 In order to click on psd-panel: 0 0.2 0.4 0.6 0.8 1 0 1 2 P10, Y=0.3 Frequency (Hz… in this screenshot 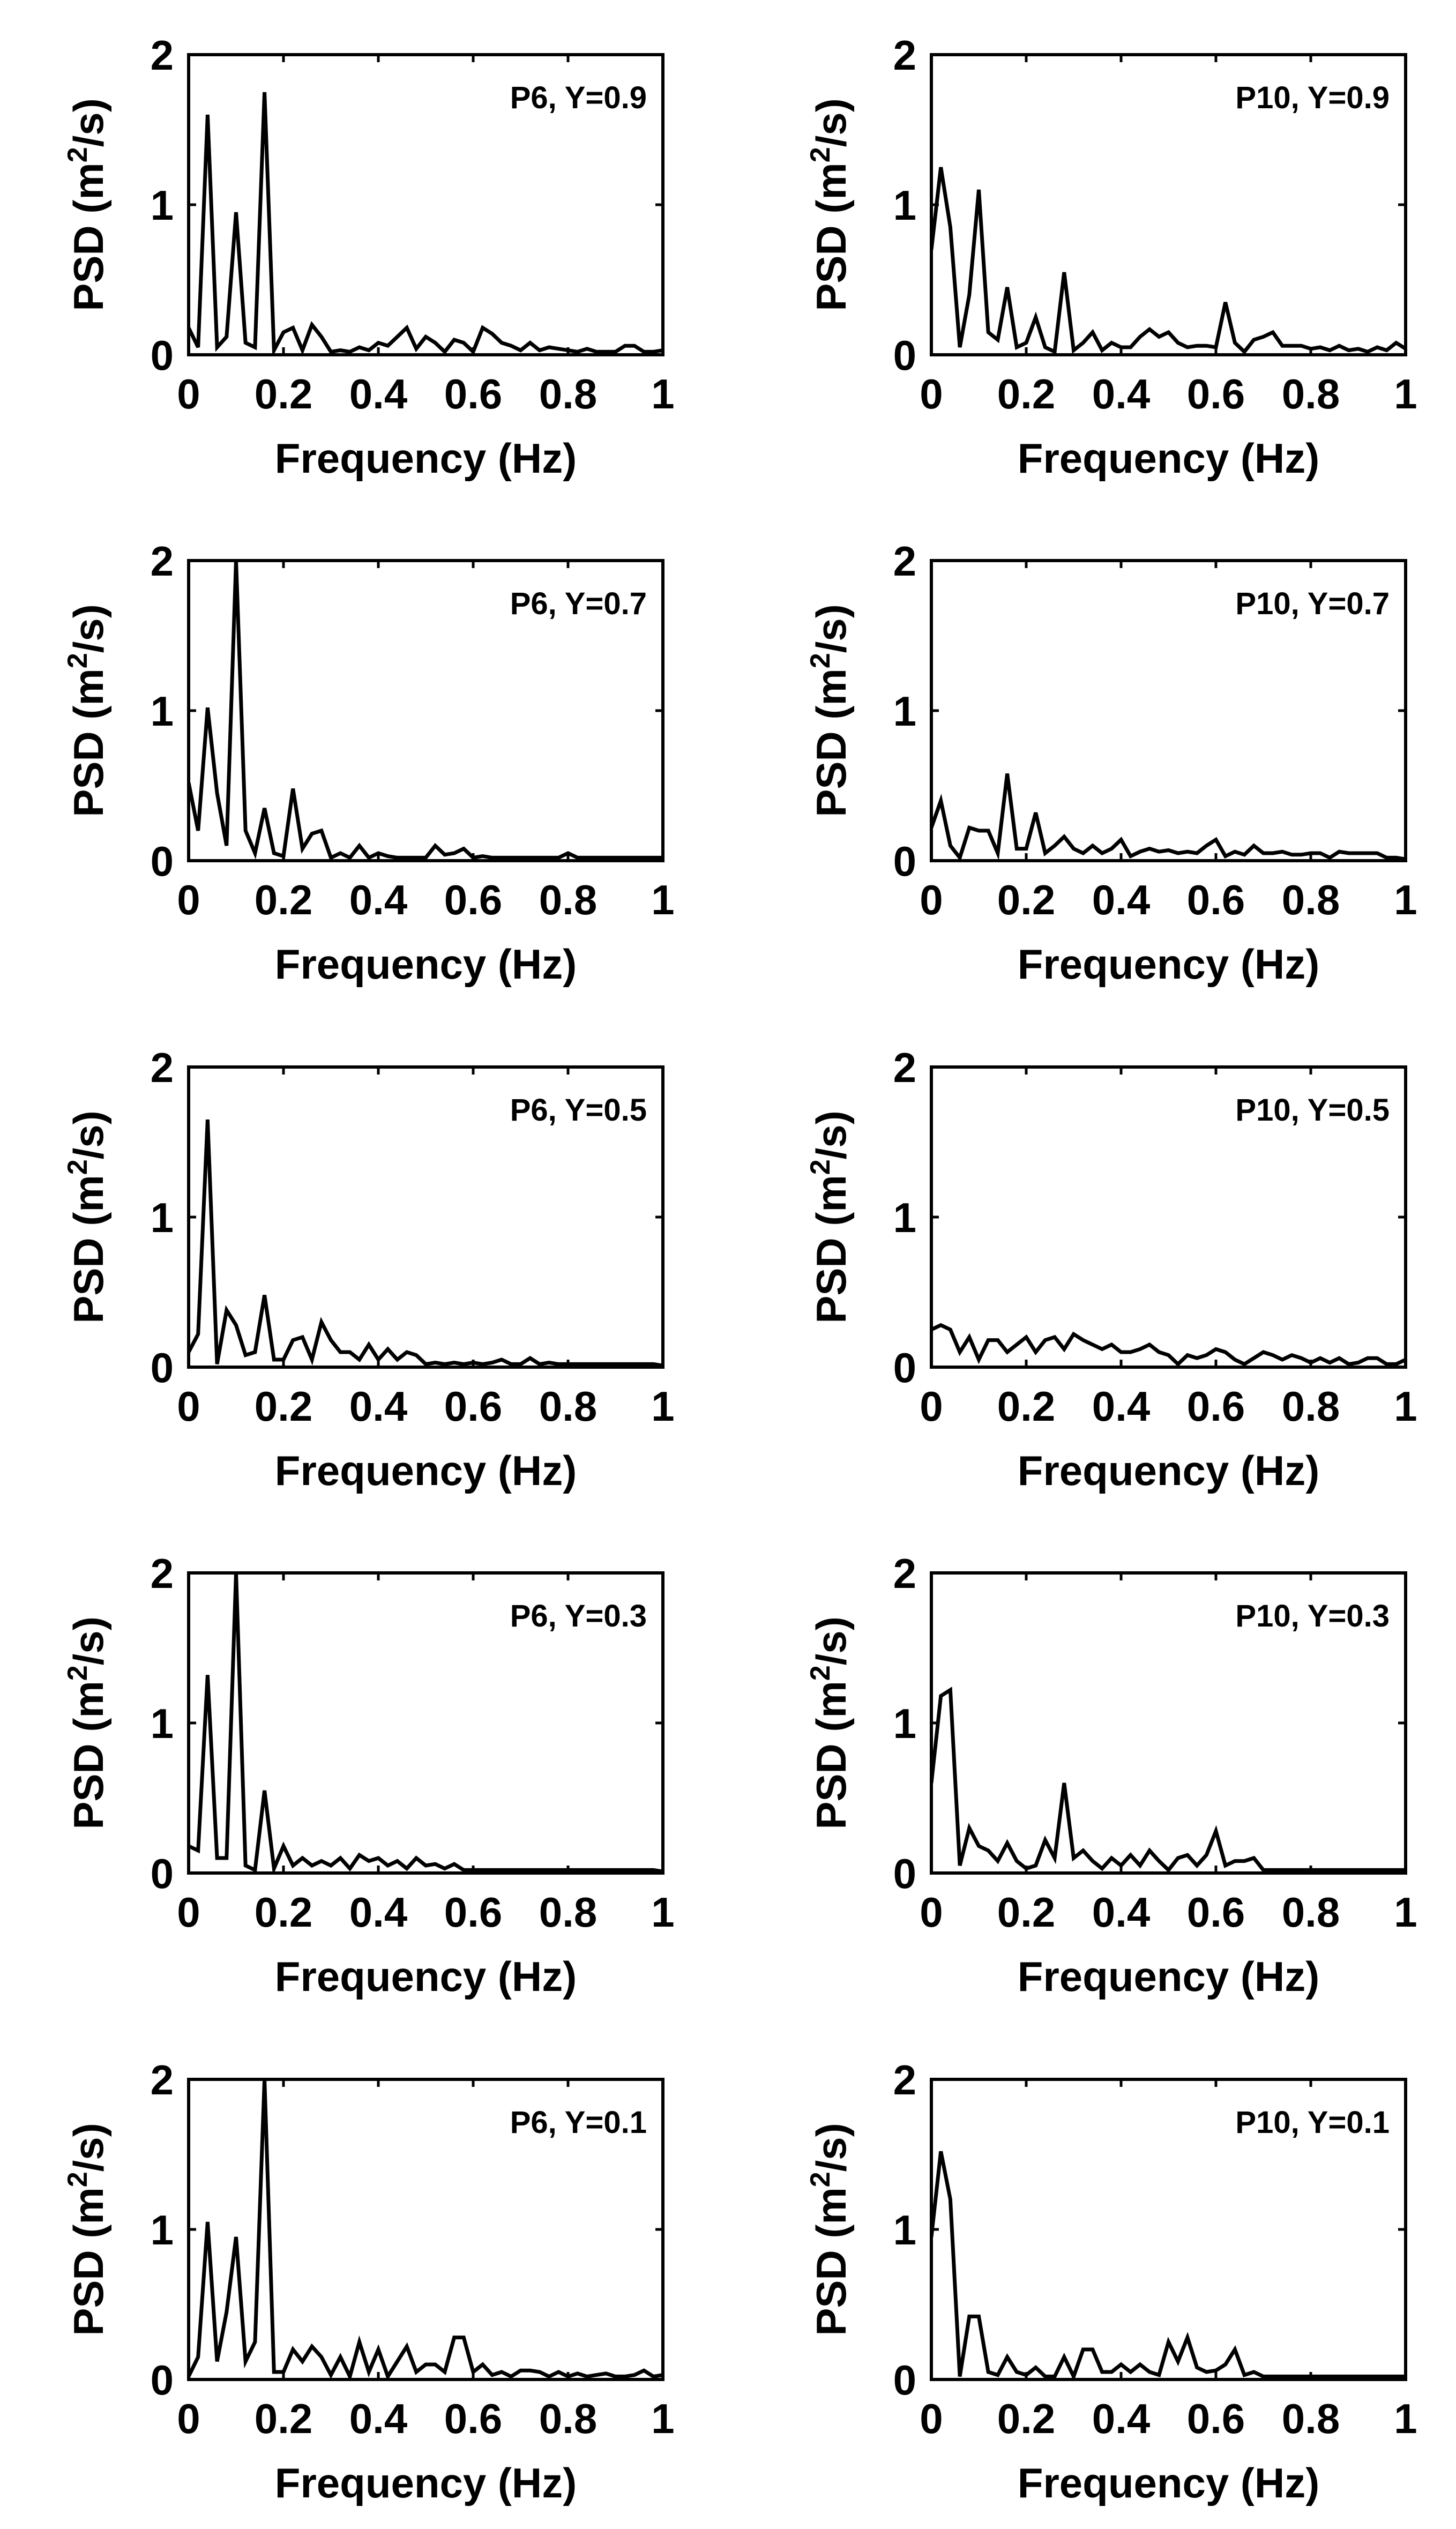, I will do `click(1111, 1775)`.